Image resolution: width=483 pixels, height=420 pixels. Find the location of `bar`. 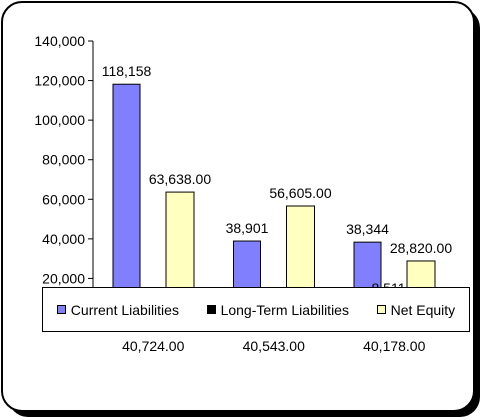

bar is located at coordinates (126, 201).